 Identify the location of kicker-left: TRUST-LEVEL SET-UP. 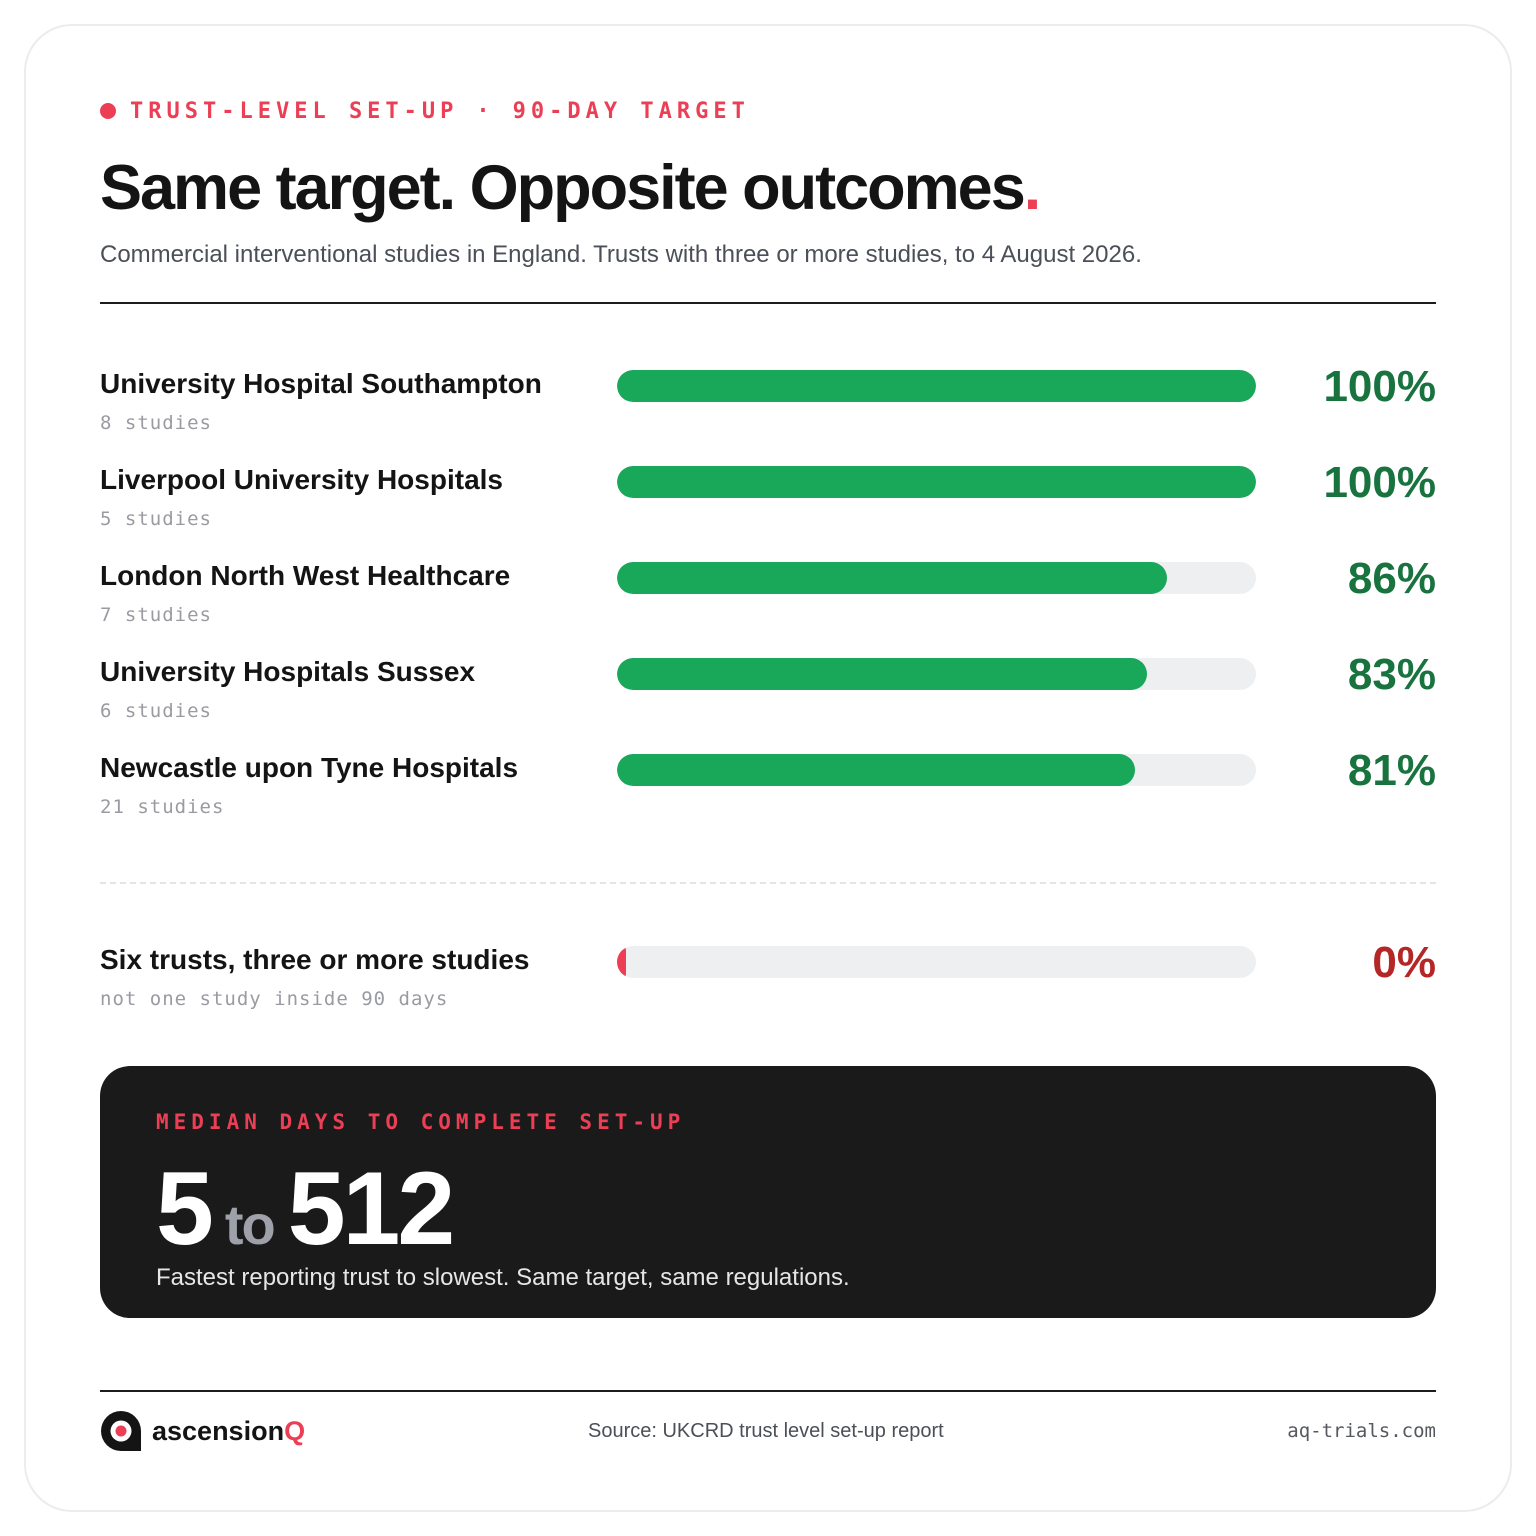
(294, 111).